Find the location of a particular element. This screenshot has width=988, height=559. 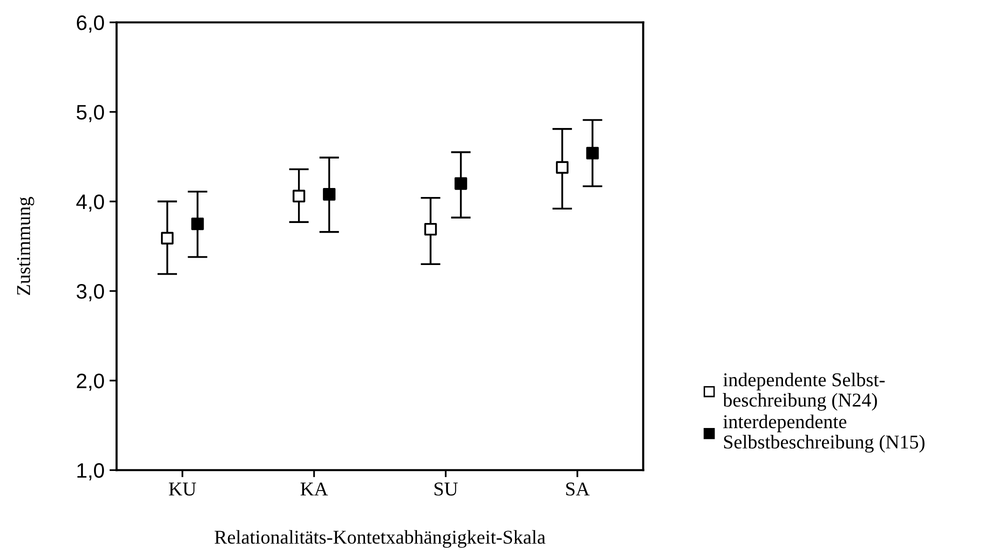

y-tick-label: 3,0 is located at coordinates (90, 293).